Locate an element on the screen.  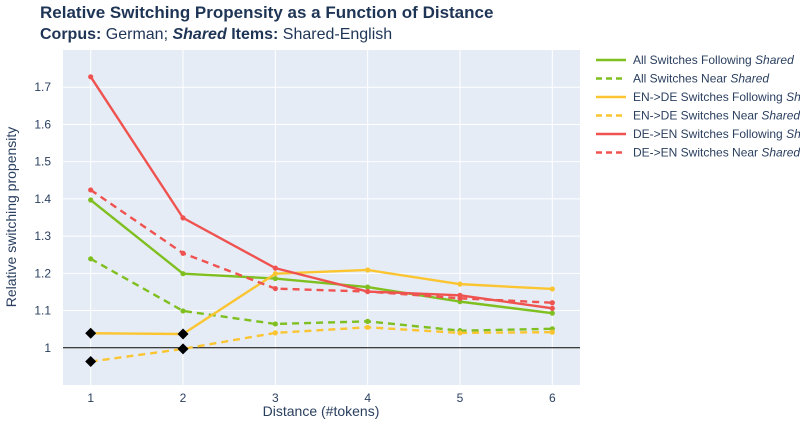
legend-entry: DE->EN Switches Near Shared is located at coordinates (716, 153).